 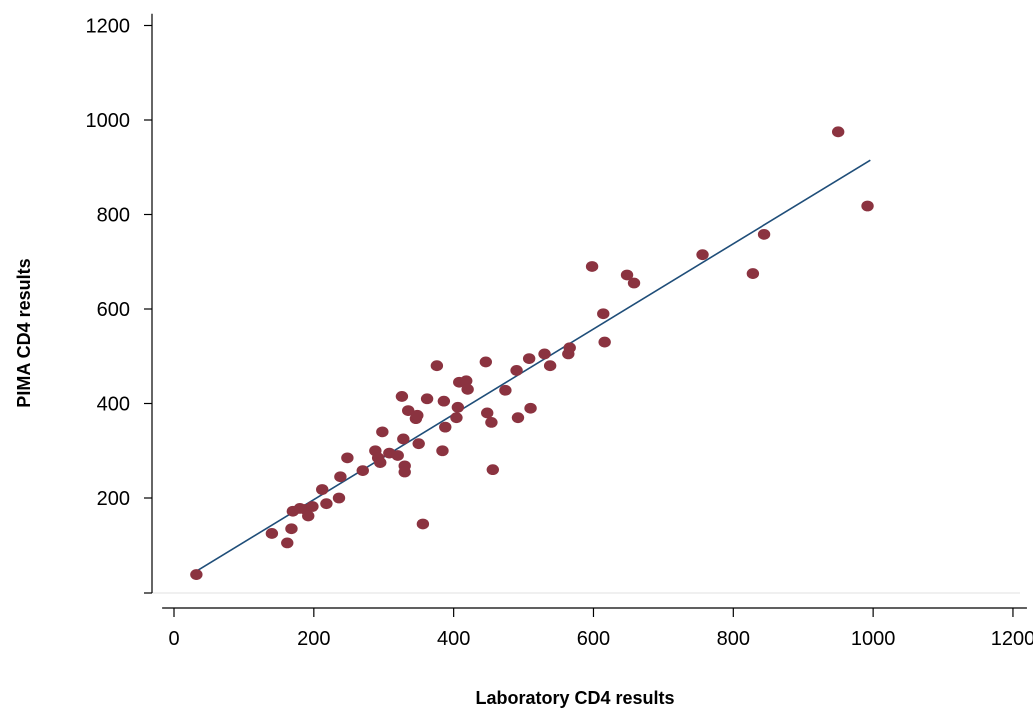 I want to click on x-tick-label: 1000, so click(x=873, y=639).